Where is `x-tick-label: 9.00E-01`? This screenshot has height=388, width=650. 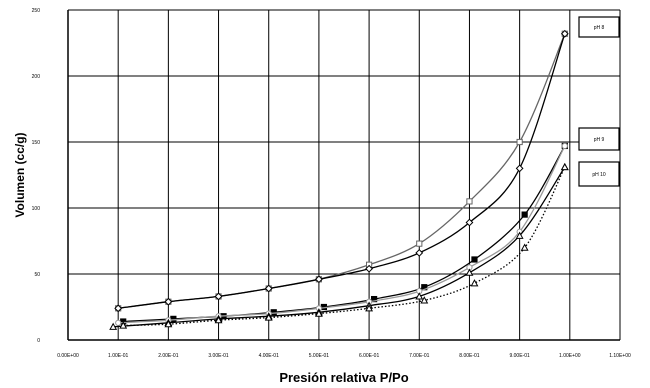 x-tick-label: 9.00E-01 is located at coordinates (519, 356).